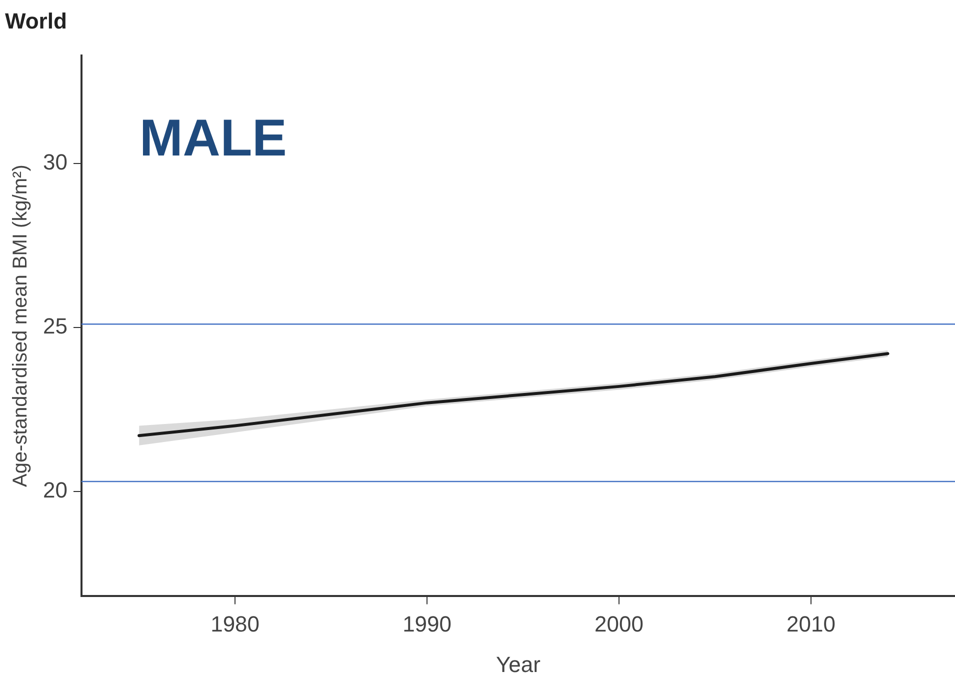  What do you see at coordinates (21, 325) in the screenshot?
I see `y-axis-title: Age-standardised mean BMI (kg/m²)` at bounding box center [21, 325].